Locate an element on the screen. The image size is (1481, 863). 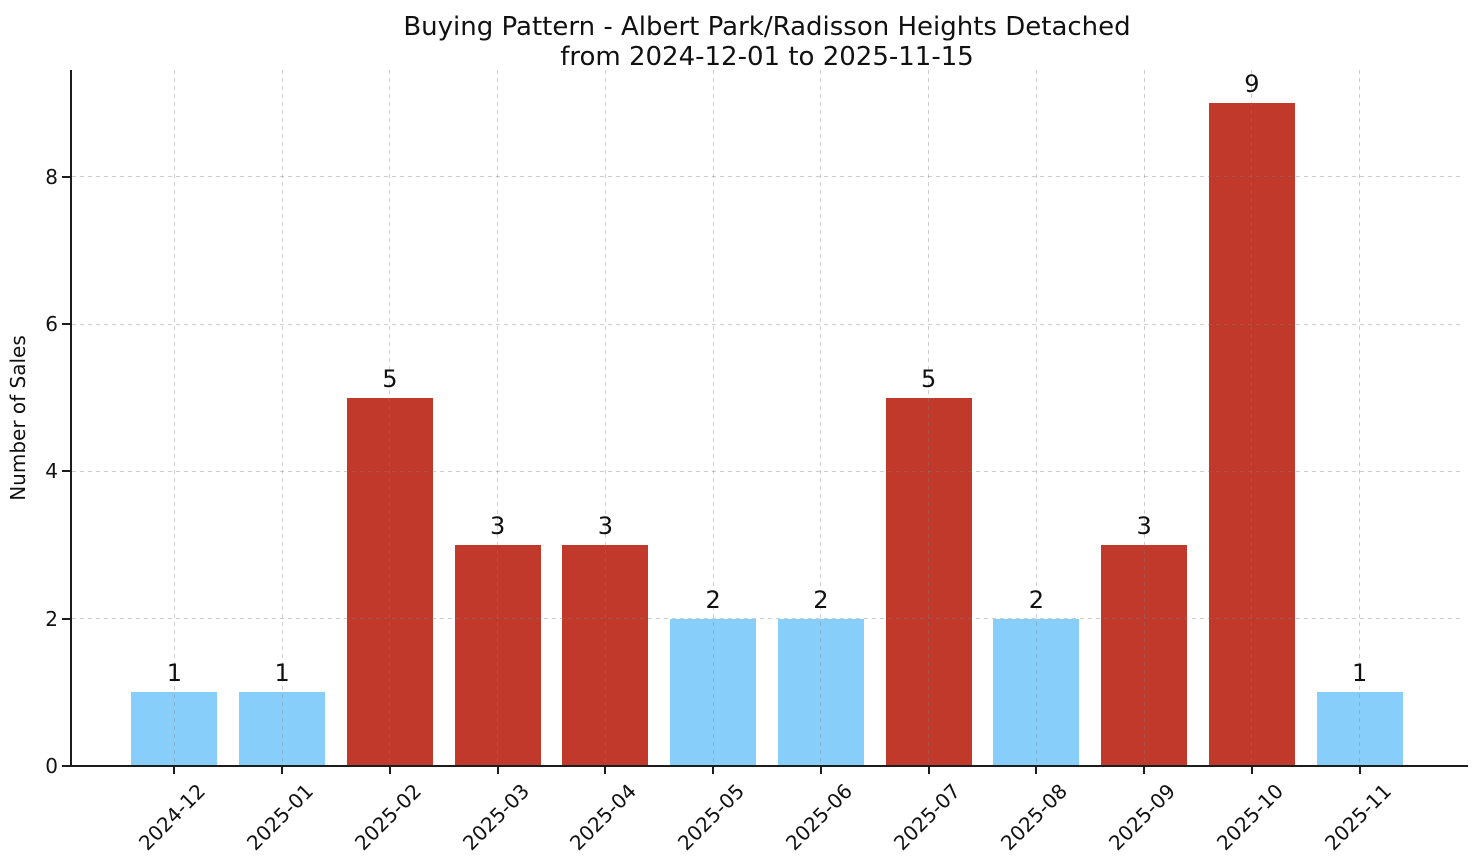
y-tick-label: 4 is located at coordinates (51, 471).